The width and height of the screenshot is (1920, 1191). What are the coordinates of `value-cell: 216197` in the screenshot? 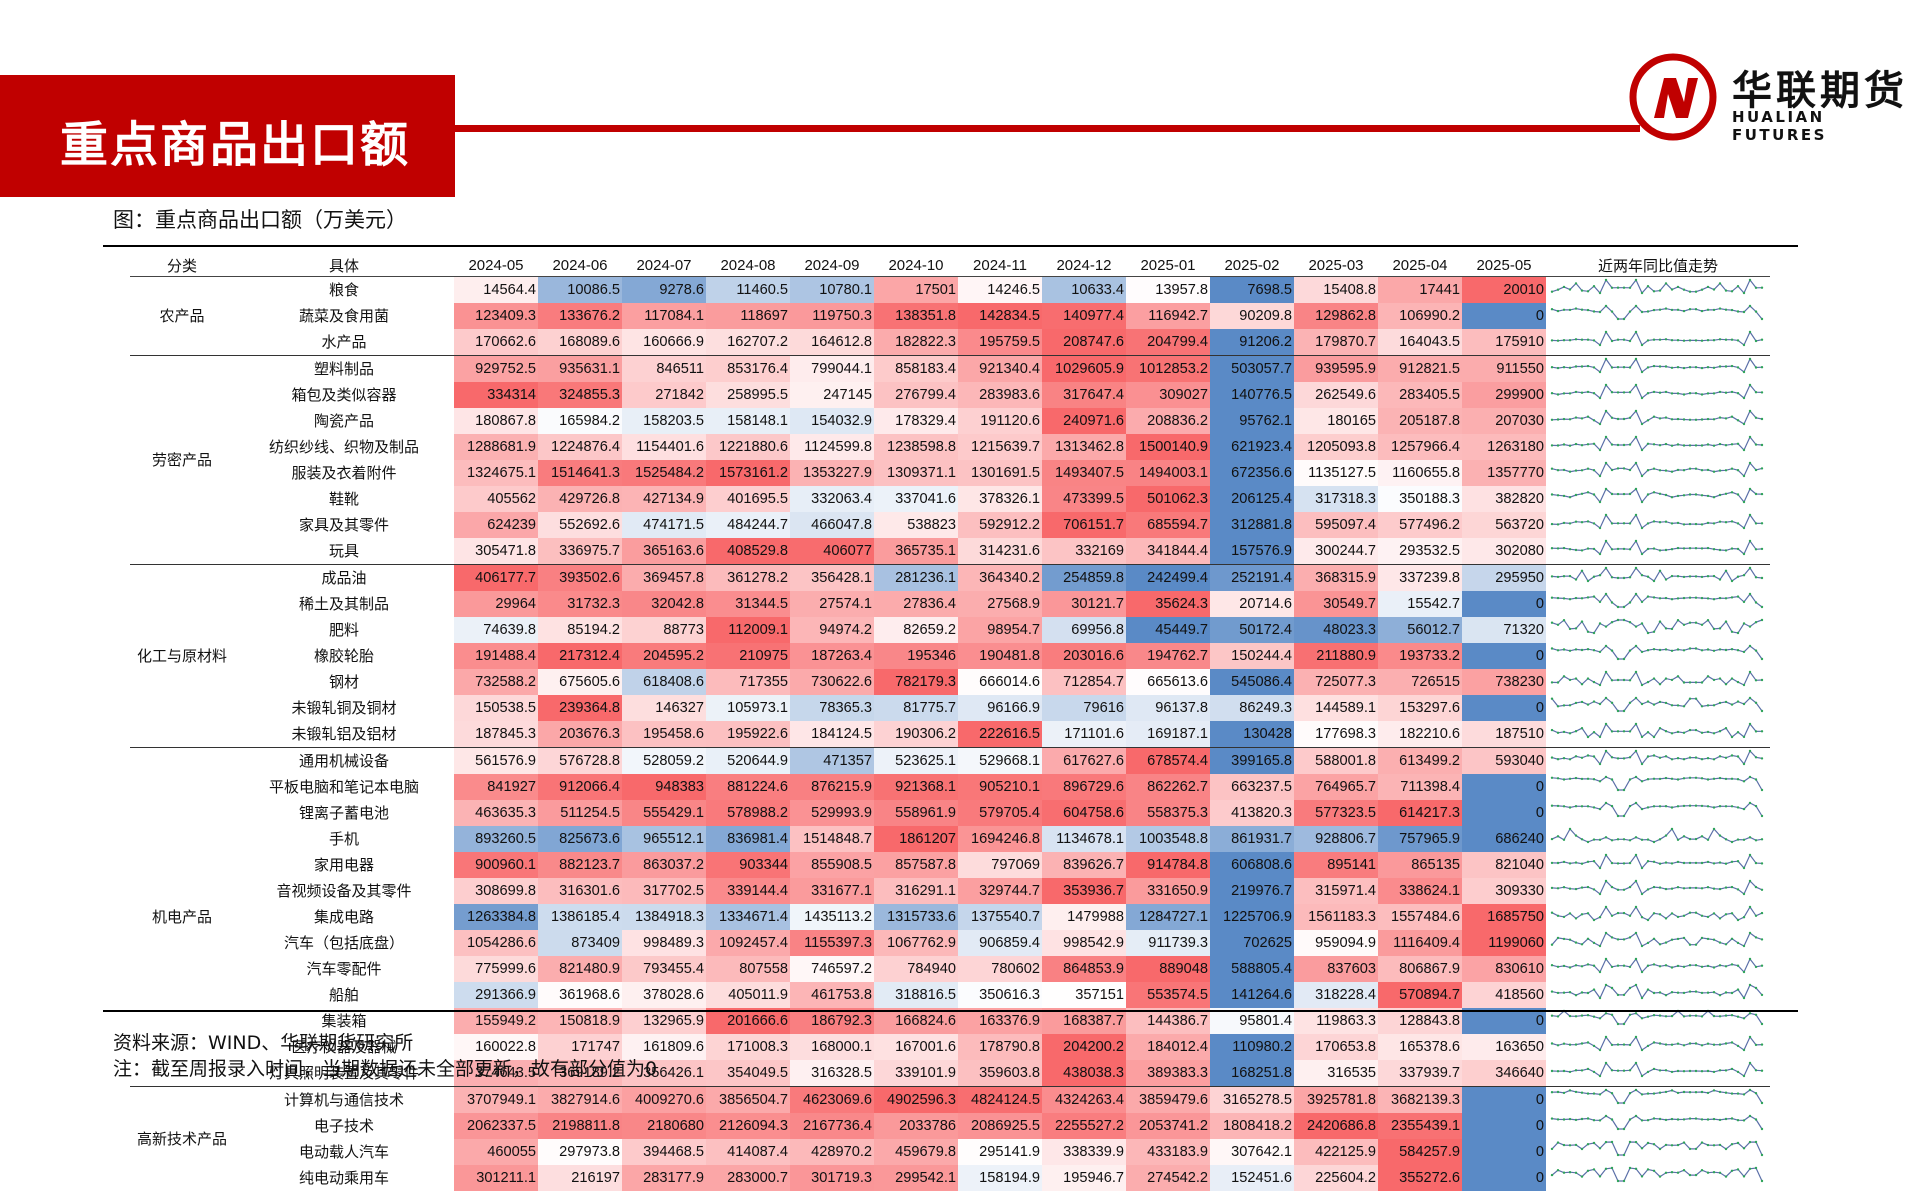 It's located at (580, 1178).